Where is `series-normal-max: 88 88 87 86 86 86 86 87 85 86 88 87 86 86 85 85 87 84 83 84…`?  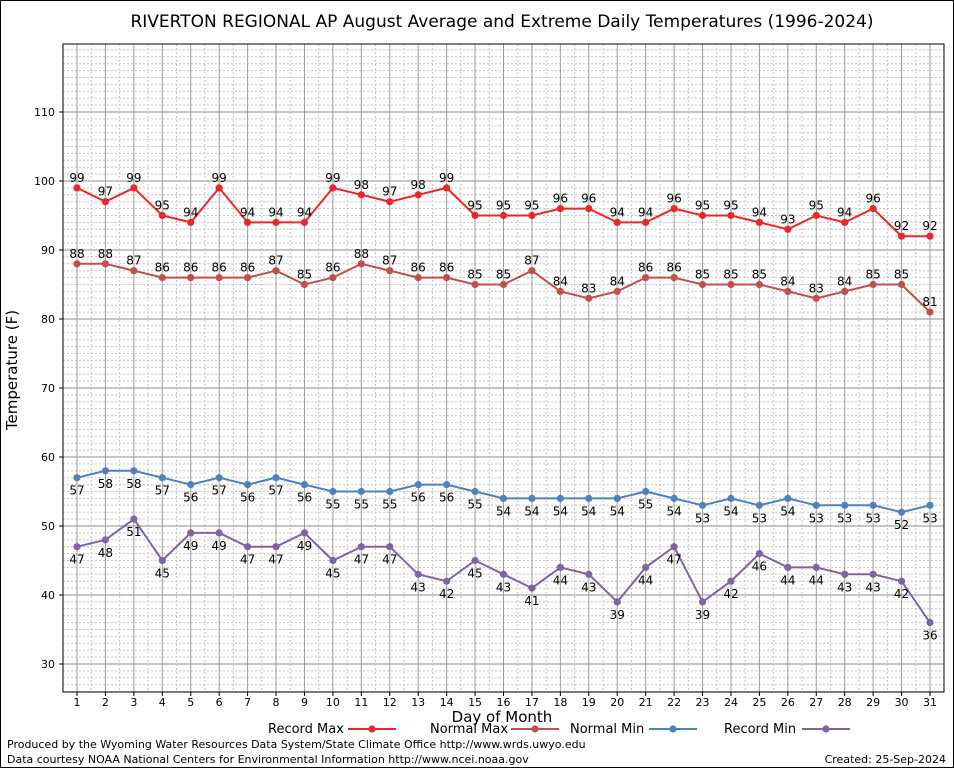 series-normal-max: 88 88 87 86 86 86 86 87 85 86 88 87 86 86 85 85 87 84 83 84… is located at coordinates (503, 281).